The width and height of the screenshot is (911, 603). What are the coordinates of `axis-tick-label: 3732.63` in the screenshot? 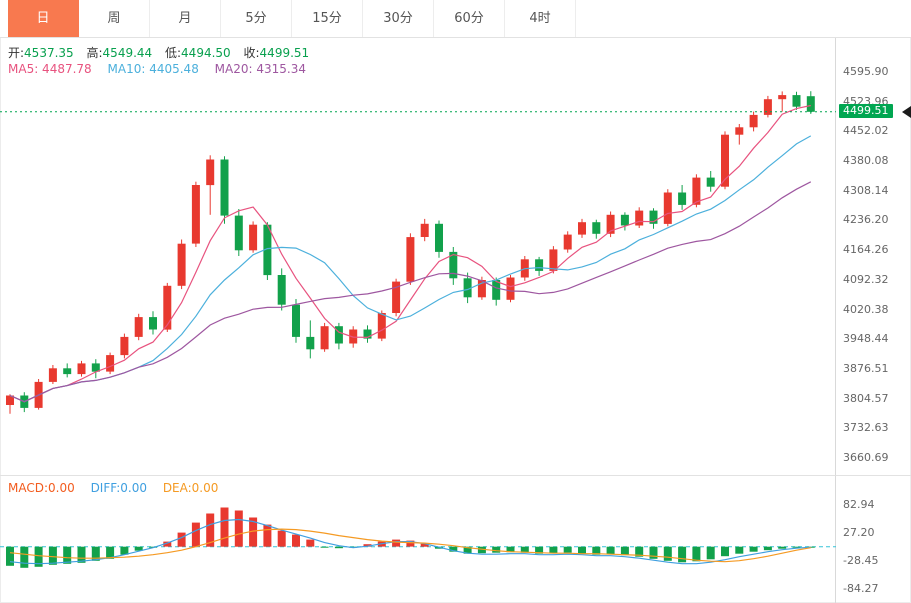 It's located at (866, 428).